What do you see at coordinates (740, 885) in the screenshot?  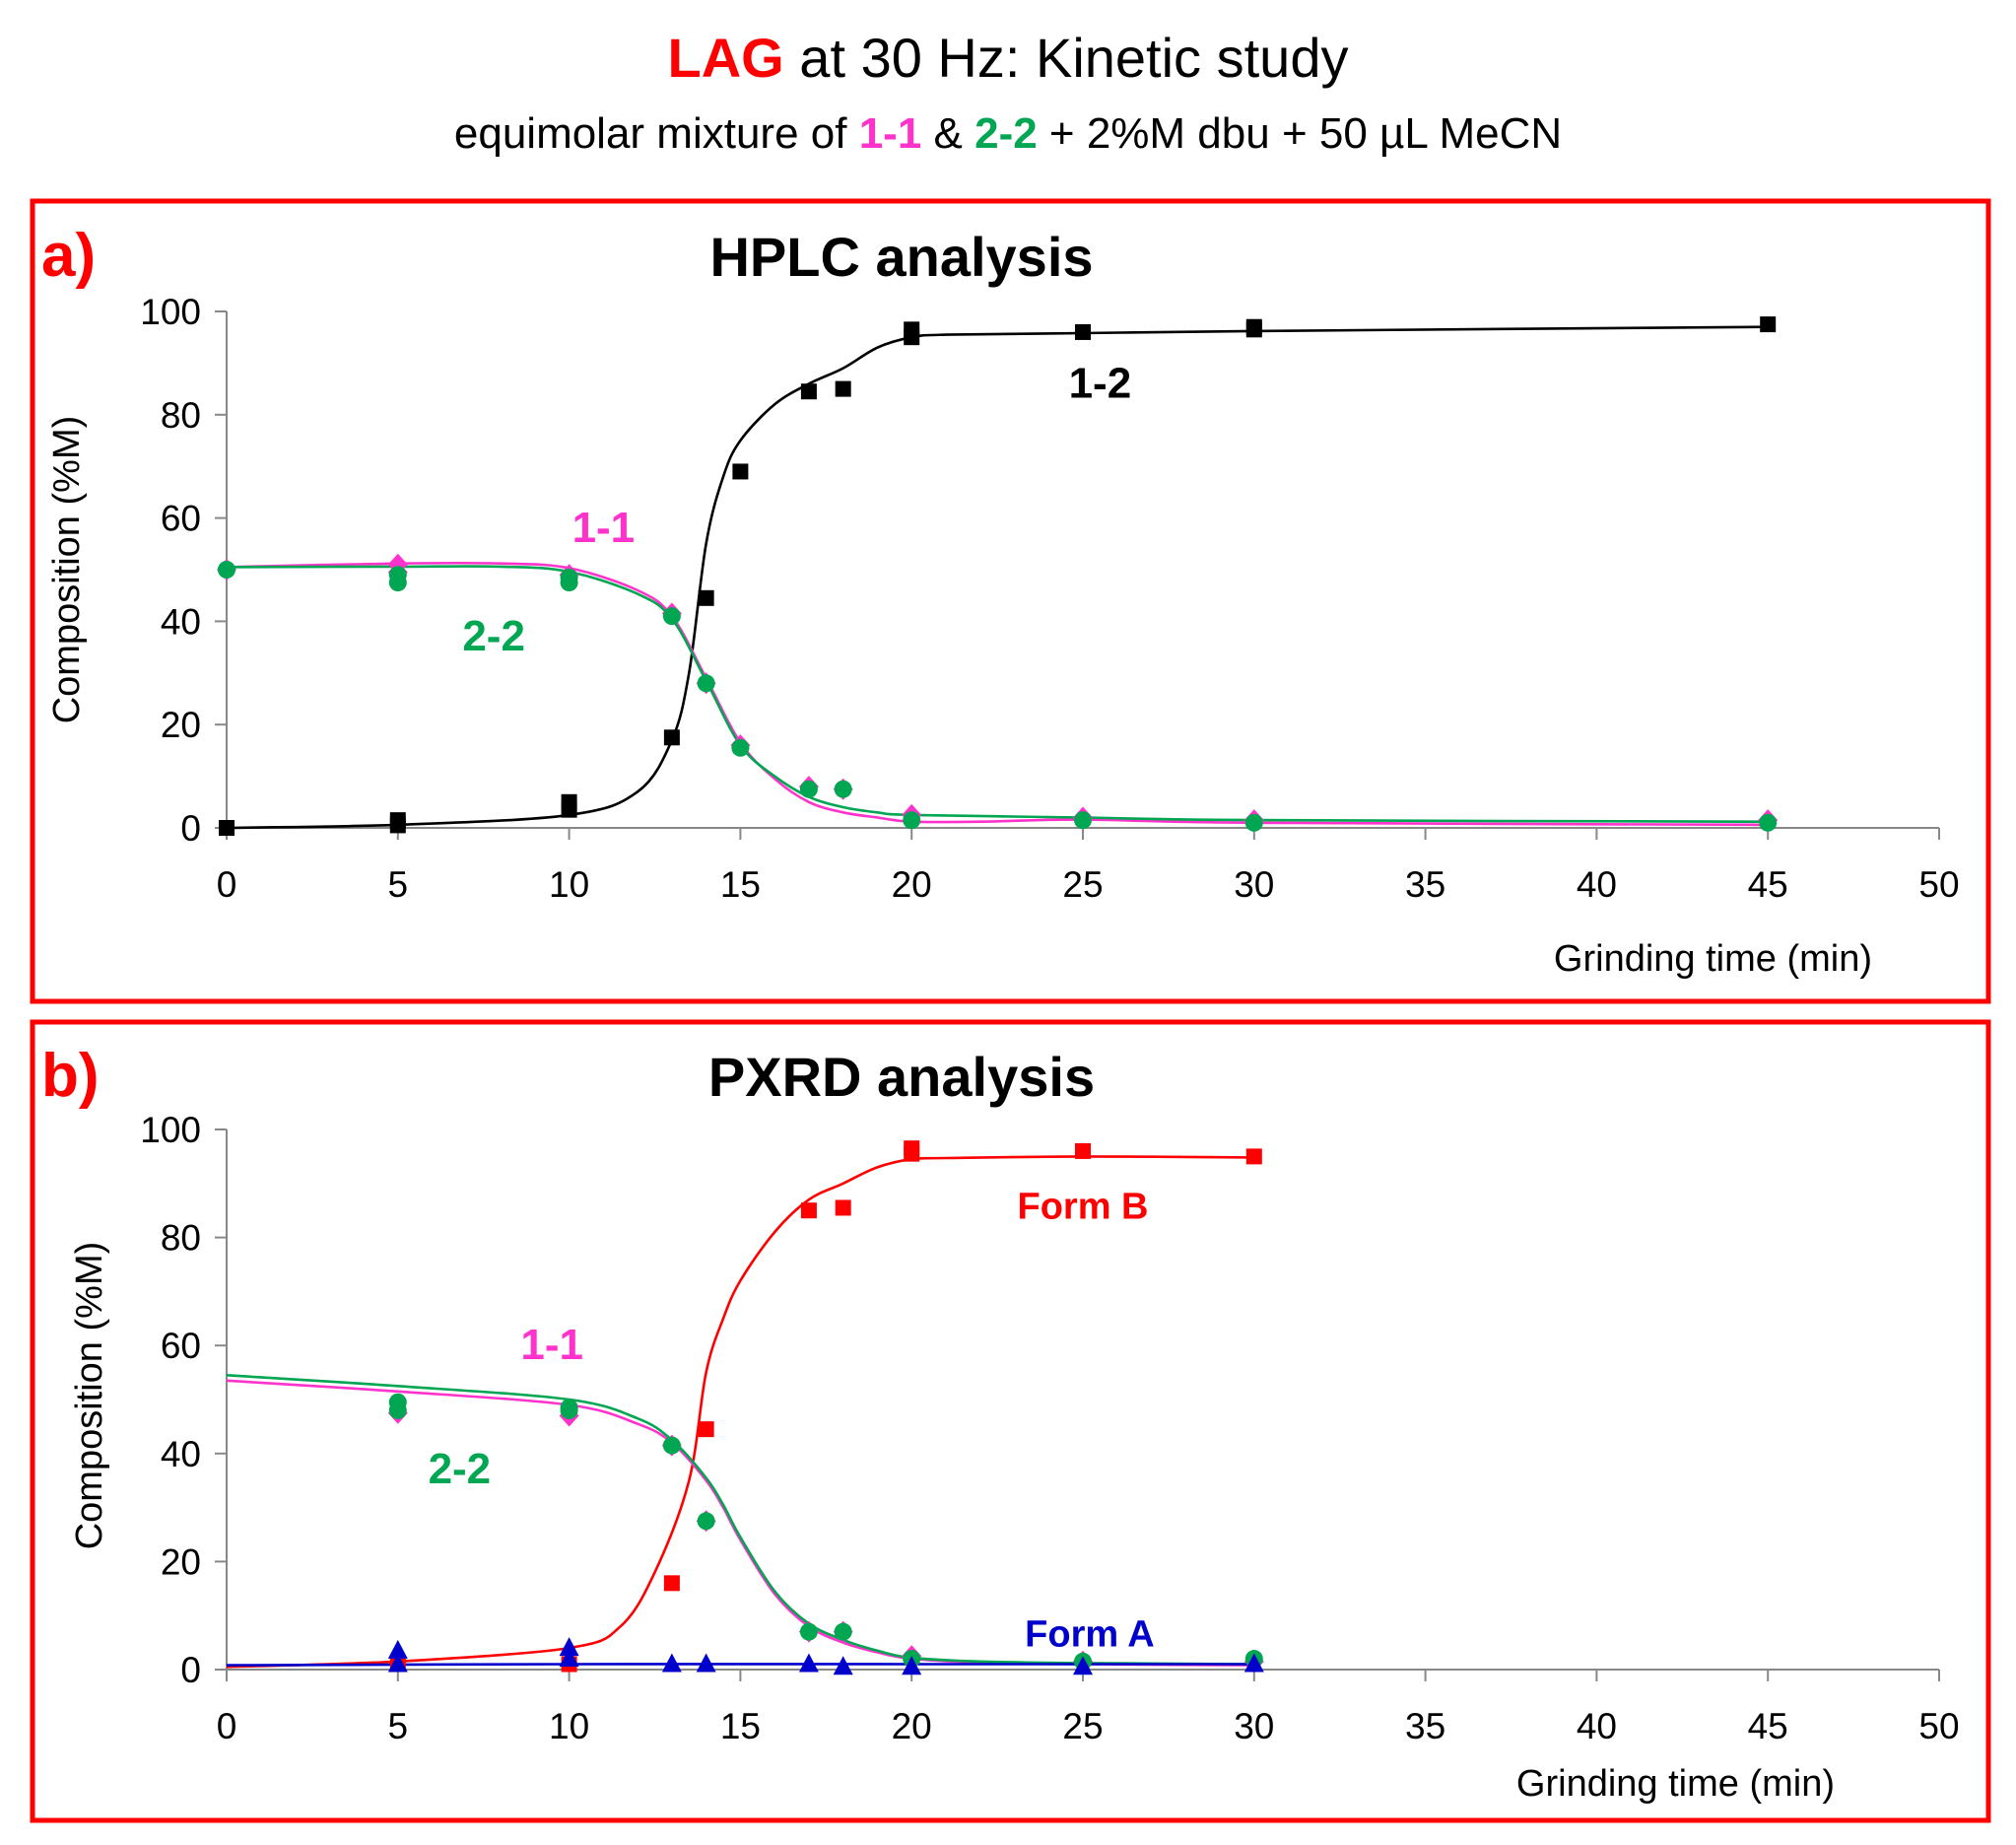 I see `panel-a-x-tick-label: 15` at bounding box center [740, 885].